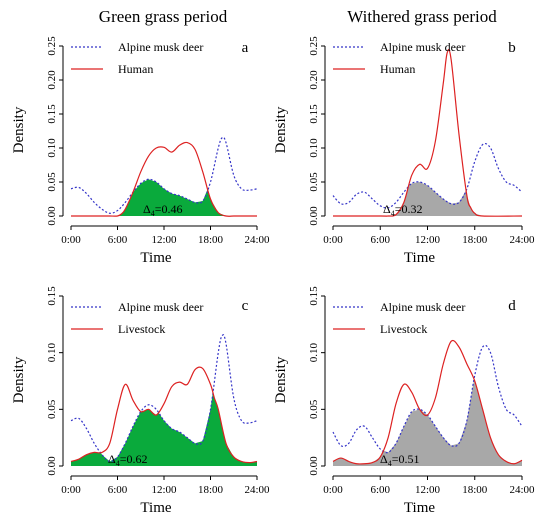 This screenshot has height=525, width=550. I want to click on column-title-withered: Withered grass period, so click(422, 16).